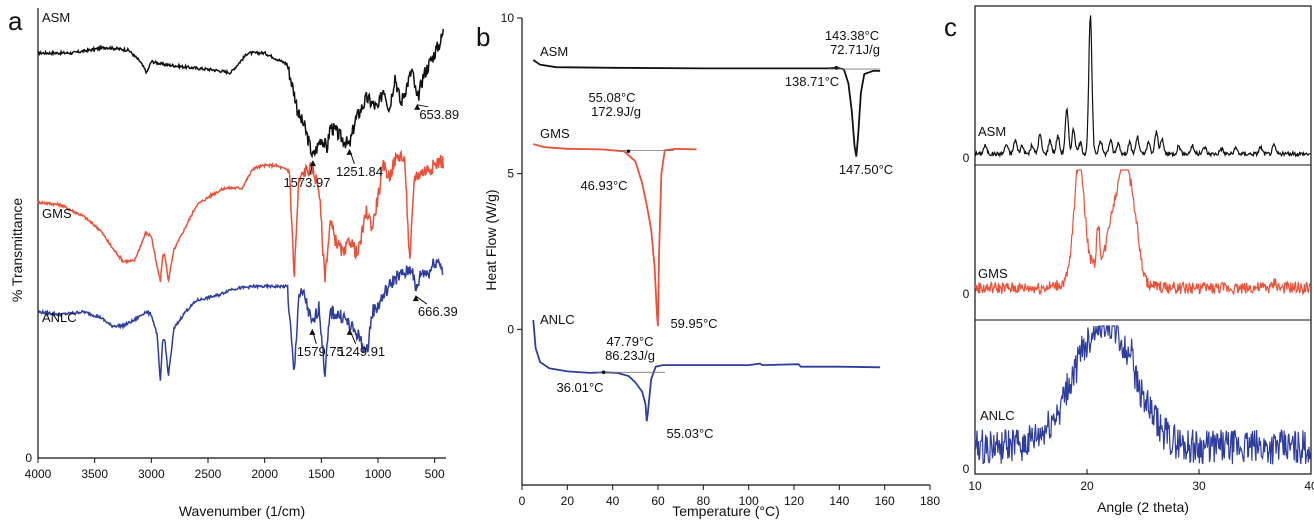 The image size is (1314, 521). What do you see at coordinates (1143, 507) in the screenshot?
I see `xrd-x-axis-label: Angle (2 theta)` at bounding box center [1143, 507].